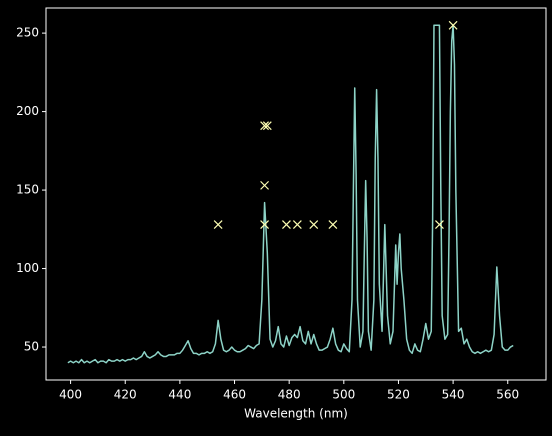 The image size is (552, 436). What do you see at coordinates (179, 395) in the screenshot?
I see `x-tick-label: 440` at bounding box center [179, 395].